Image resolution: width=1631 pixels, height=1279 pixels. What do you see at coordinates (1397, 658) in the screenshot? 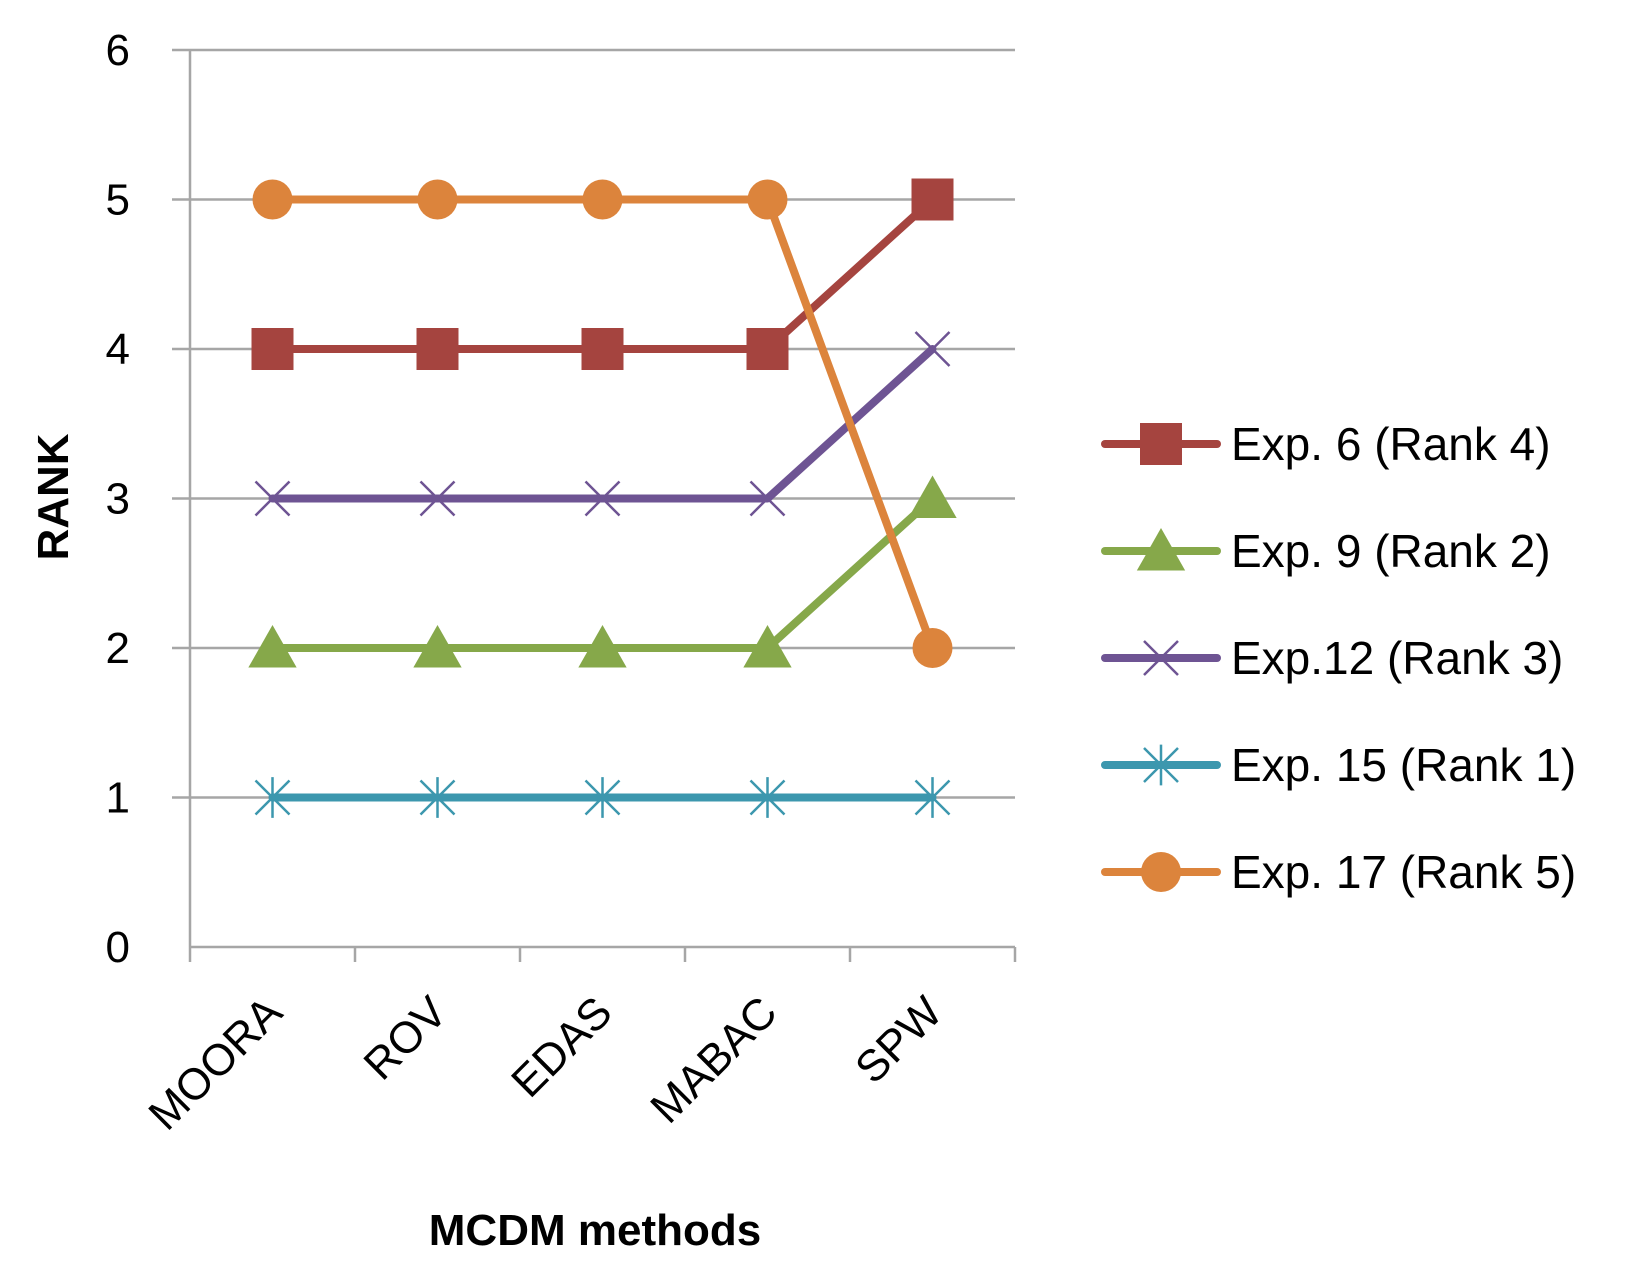
I see `legend-label: Exp.12 (Rank 3)` at bounding box center [1397, 658].